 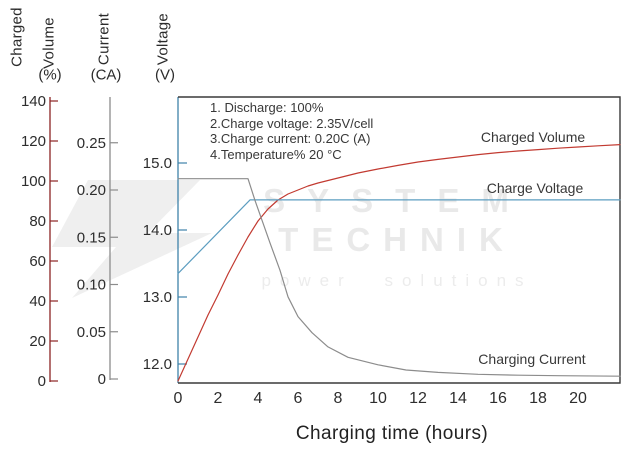 I want to click on annotation-line: 1. Discharge: 100%, so click(x=267, y=107).